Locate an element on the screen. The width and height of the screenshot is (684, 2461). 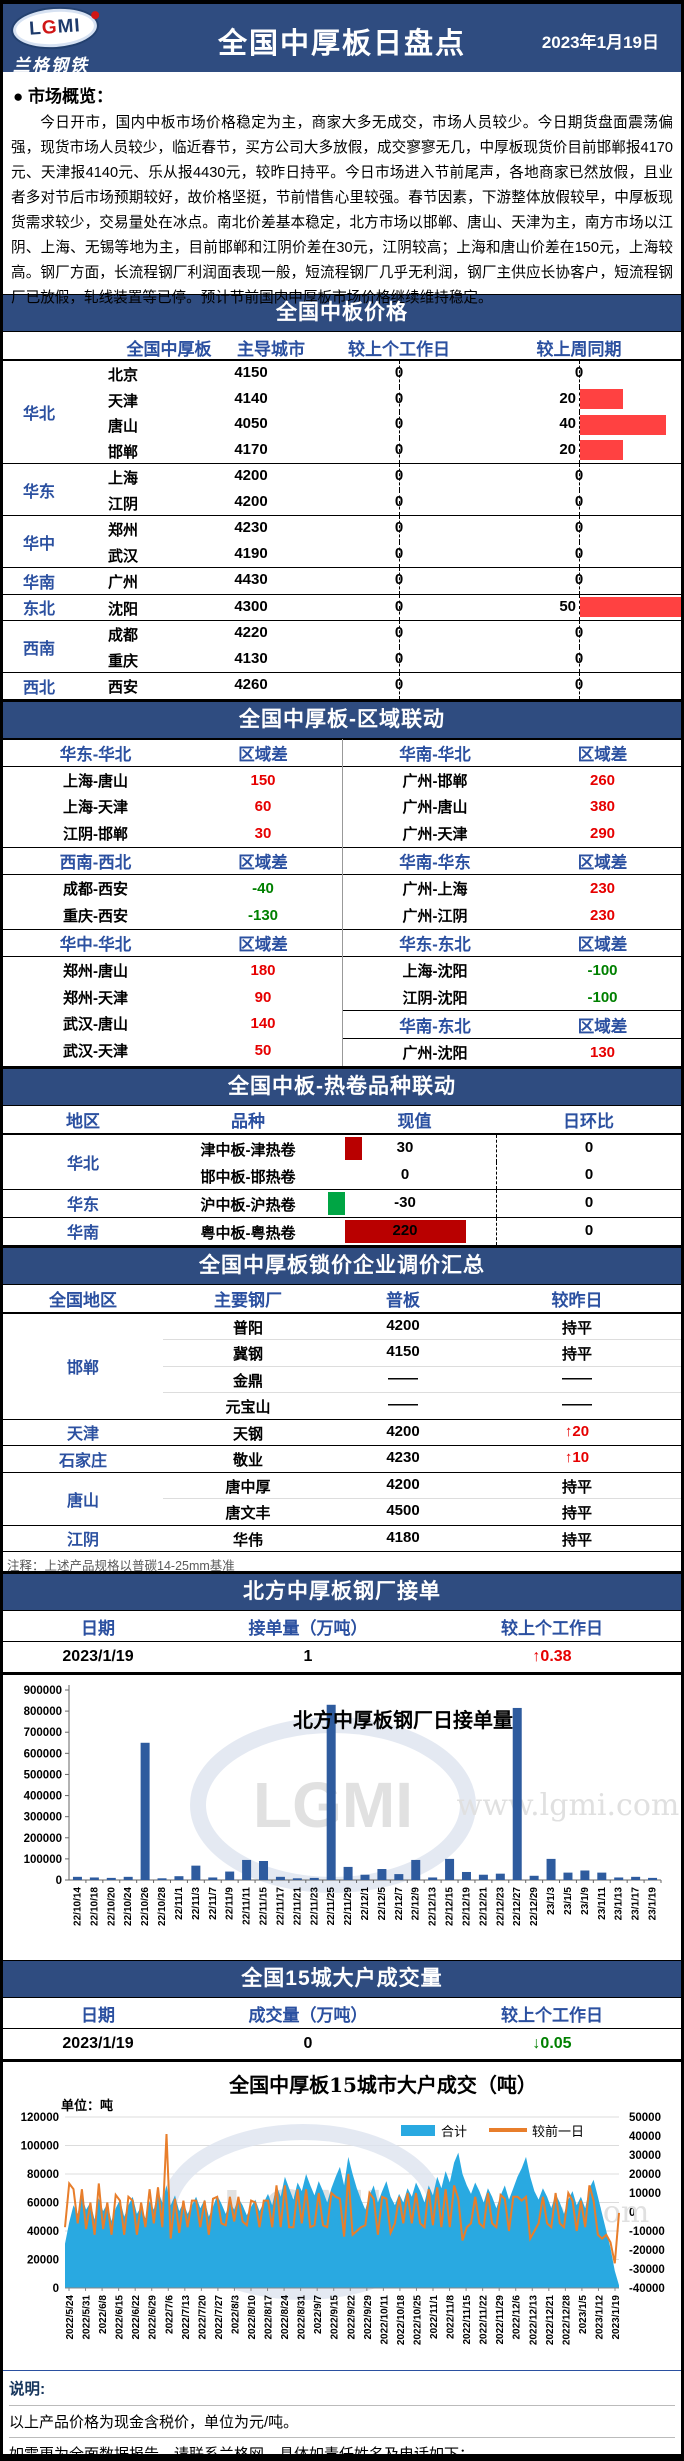
price-group: 西南 成都 4220 0 0 重庆 4130 0 0 is located at coordinates (342, 647).